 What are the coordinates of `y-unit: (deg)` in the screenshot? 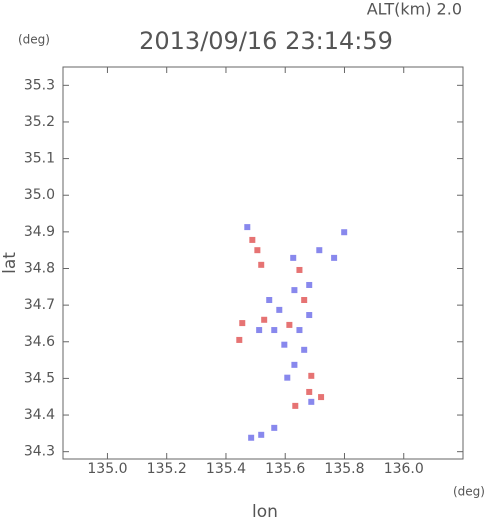 It's located at (34, 40).